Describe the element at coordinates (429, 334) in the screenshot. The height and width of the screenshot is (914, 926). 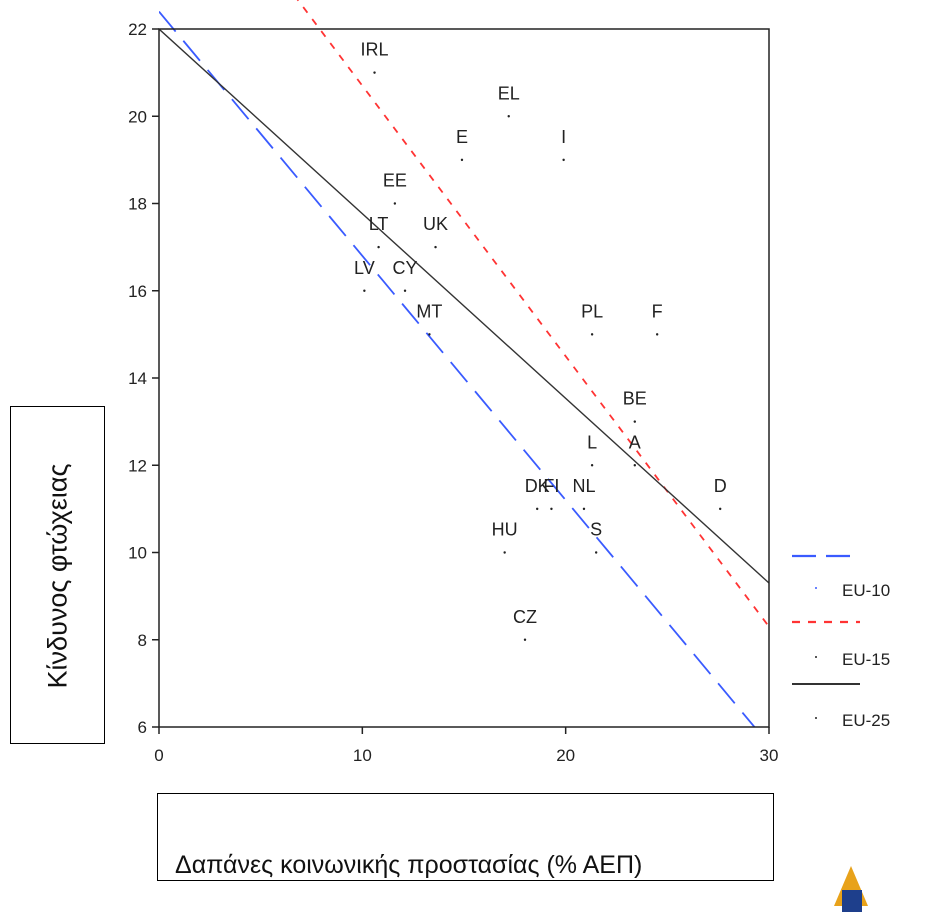
I see `data-point-mt` at that location.